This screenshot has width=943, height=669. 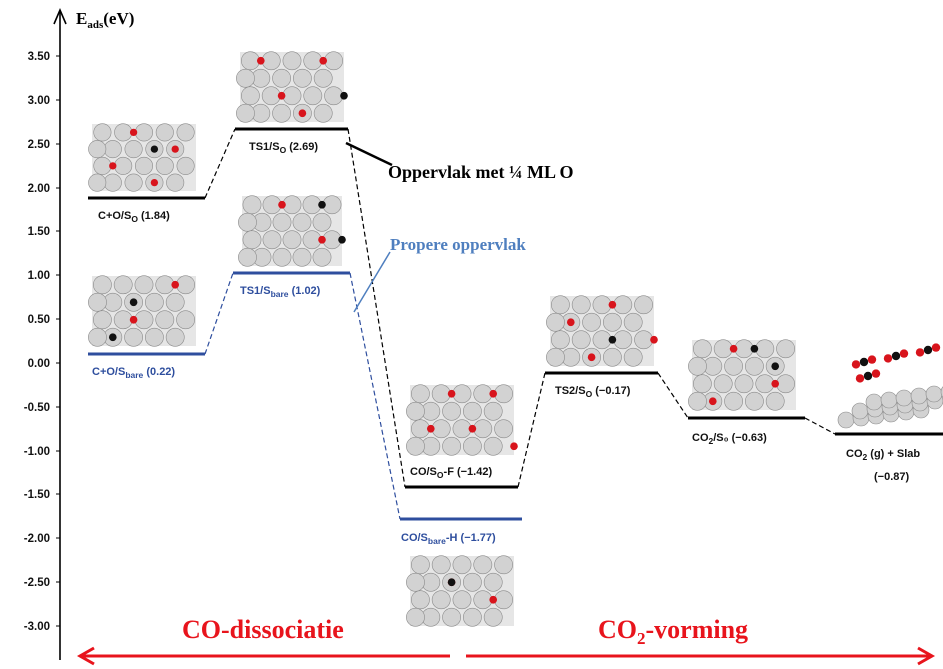 I want to click on y-tick: -2.00, so click(x=42, y=539).